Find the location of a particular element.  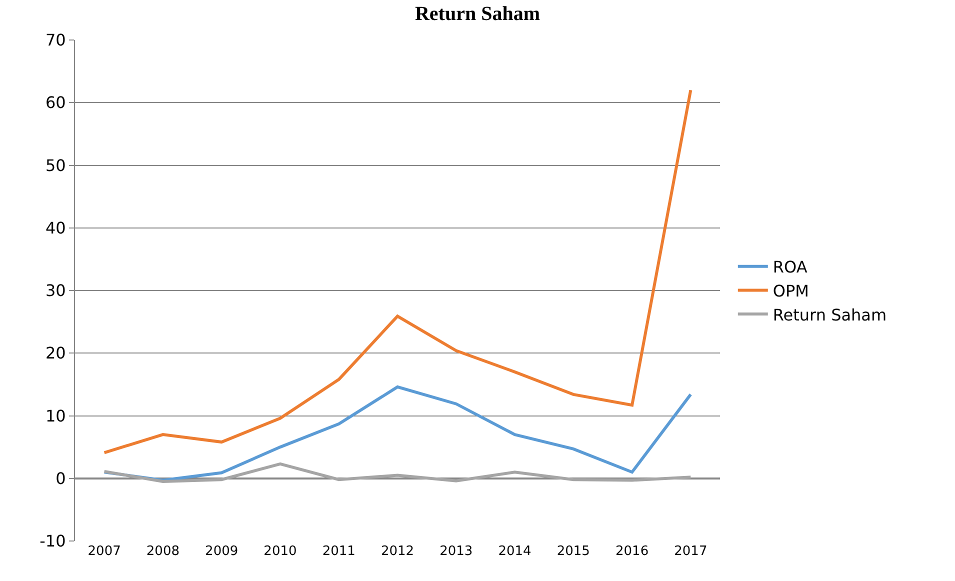

y-tick-label: 0 is located at coordinates (61, 478).